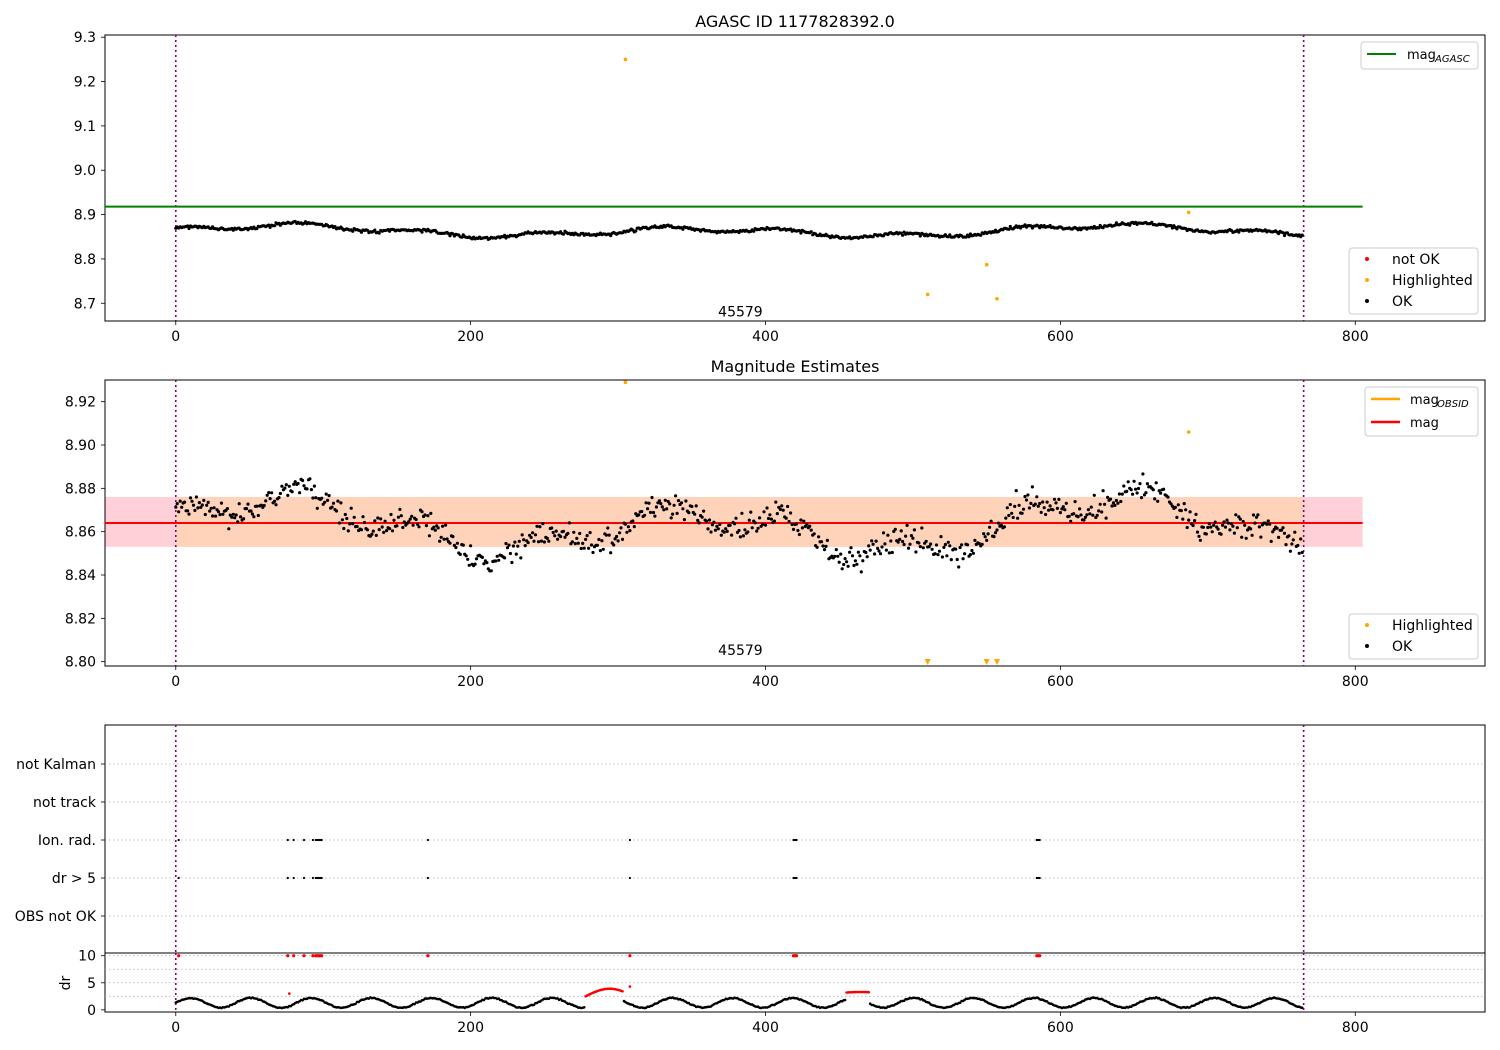  Describe the element at coordinates (175, 682) in the screenshot. I see `x-tick-label: 0` at that location.